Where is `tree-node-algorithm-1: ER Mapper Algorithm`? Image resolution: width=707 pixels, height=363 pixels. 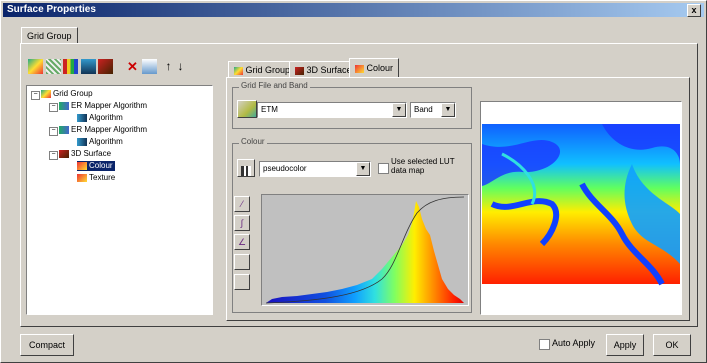 tree-node-algorithm-1: ER Mapper Algorithm is located at coordinates (103, 106).